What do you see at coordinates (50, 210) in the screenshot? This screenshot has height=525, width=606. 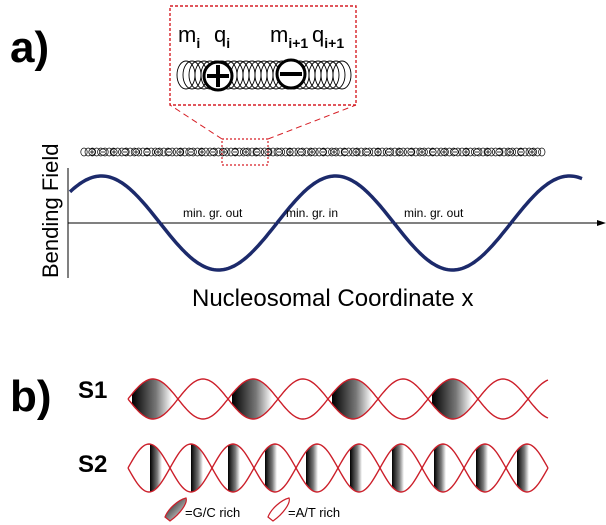 I see `y-axis-label: Bending Field` at bounding box center [50, 210].